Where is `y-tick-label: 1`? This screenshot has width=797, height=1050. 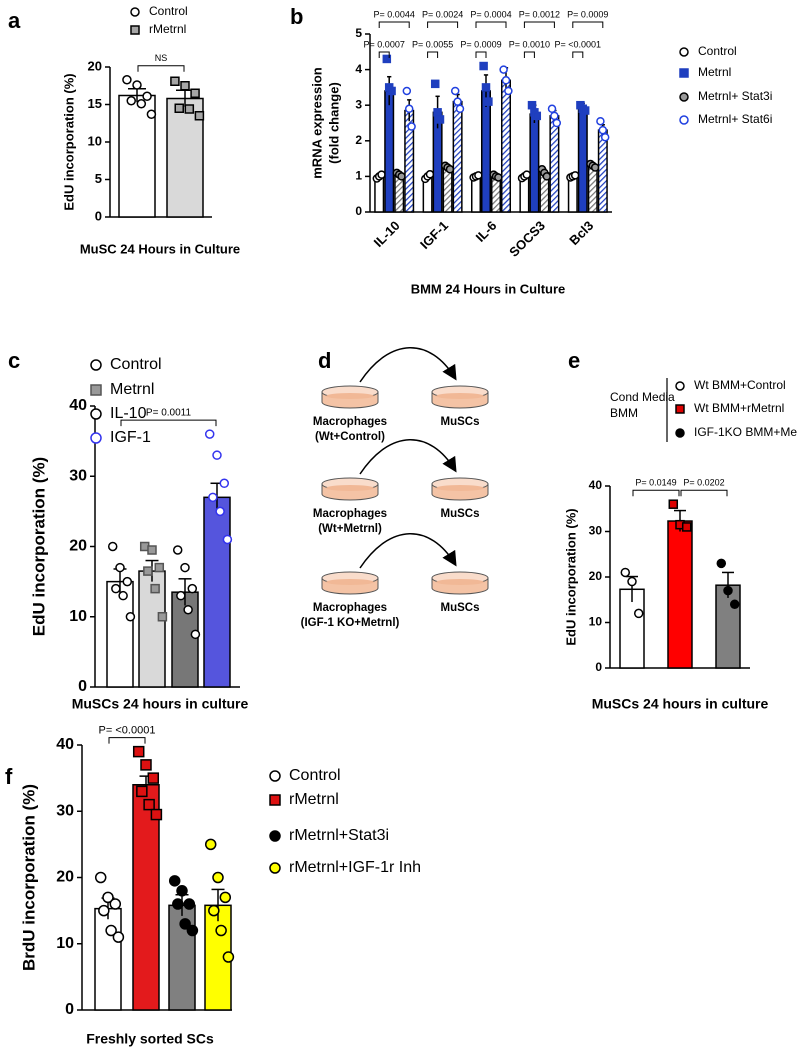
y-tick-label: 1 is located at coordinates (358, 176).